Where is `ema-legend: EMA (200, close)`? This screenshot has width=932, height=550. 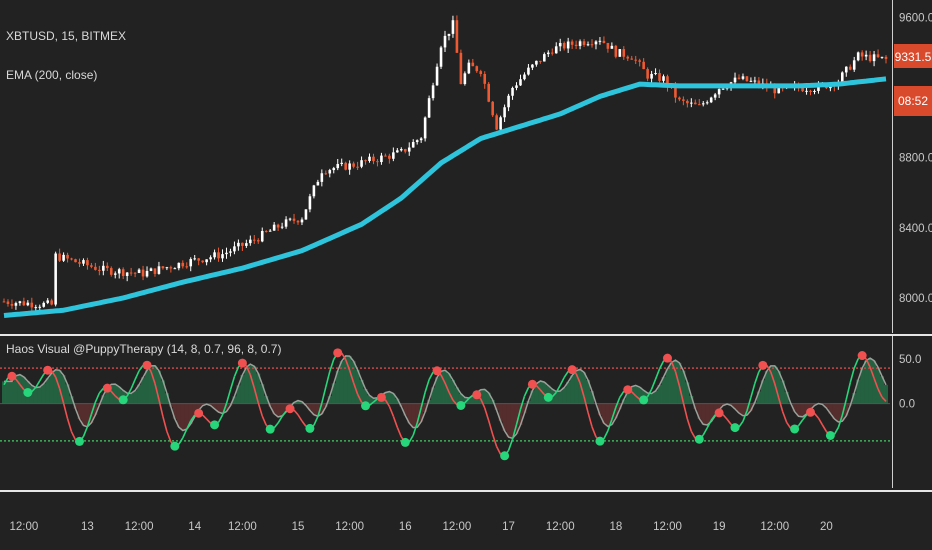 ema-legend: EMA (200, close) is located at coordinates (51, 75).